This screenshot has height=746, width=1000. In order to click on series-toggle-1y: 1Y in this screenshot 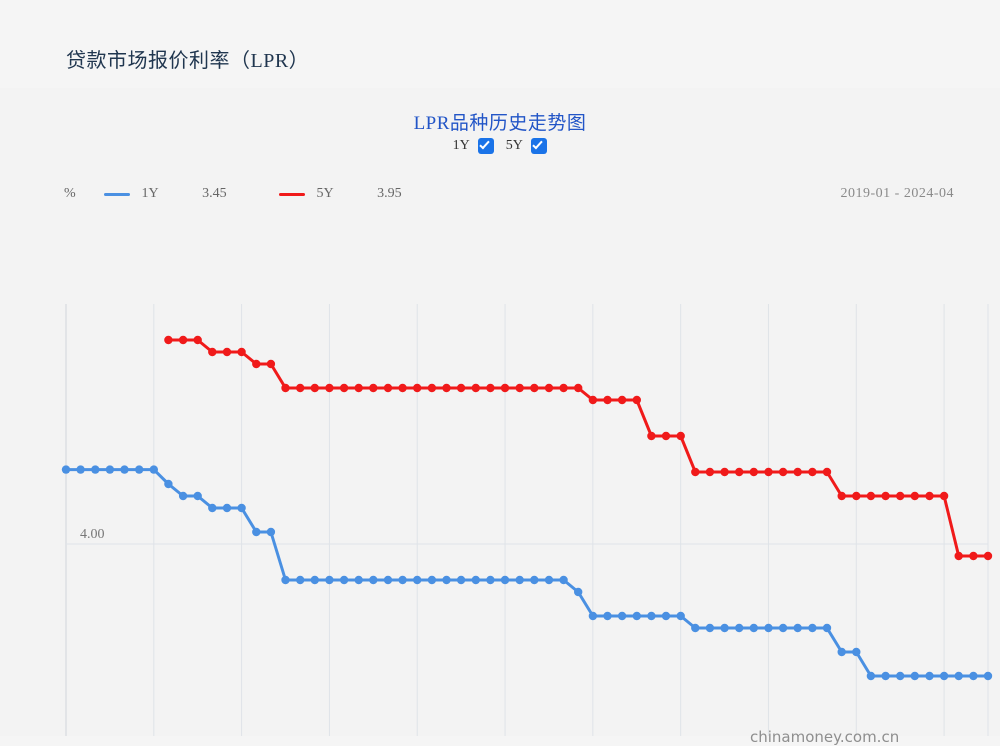, I will do `click(474, 146)`.